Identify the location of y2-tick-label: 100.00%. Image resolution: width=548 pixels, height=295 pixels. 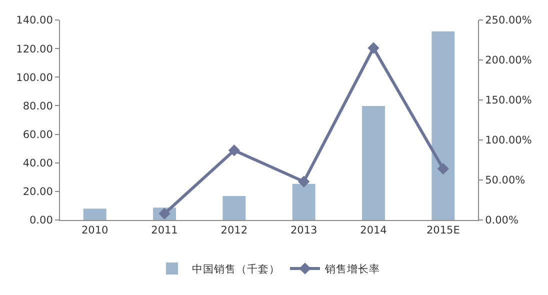
(508, 140).